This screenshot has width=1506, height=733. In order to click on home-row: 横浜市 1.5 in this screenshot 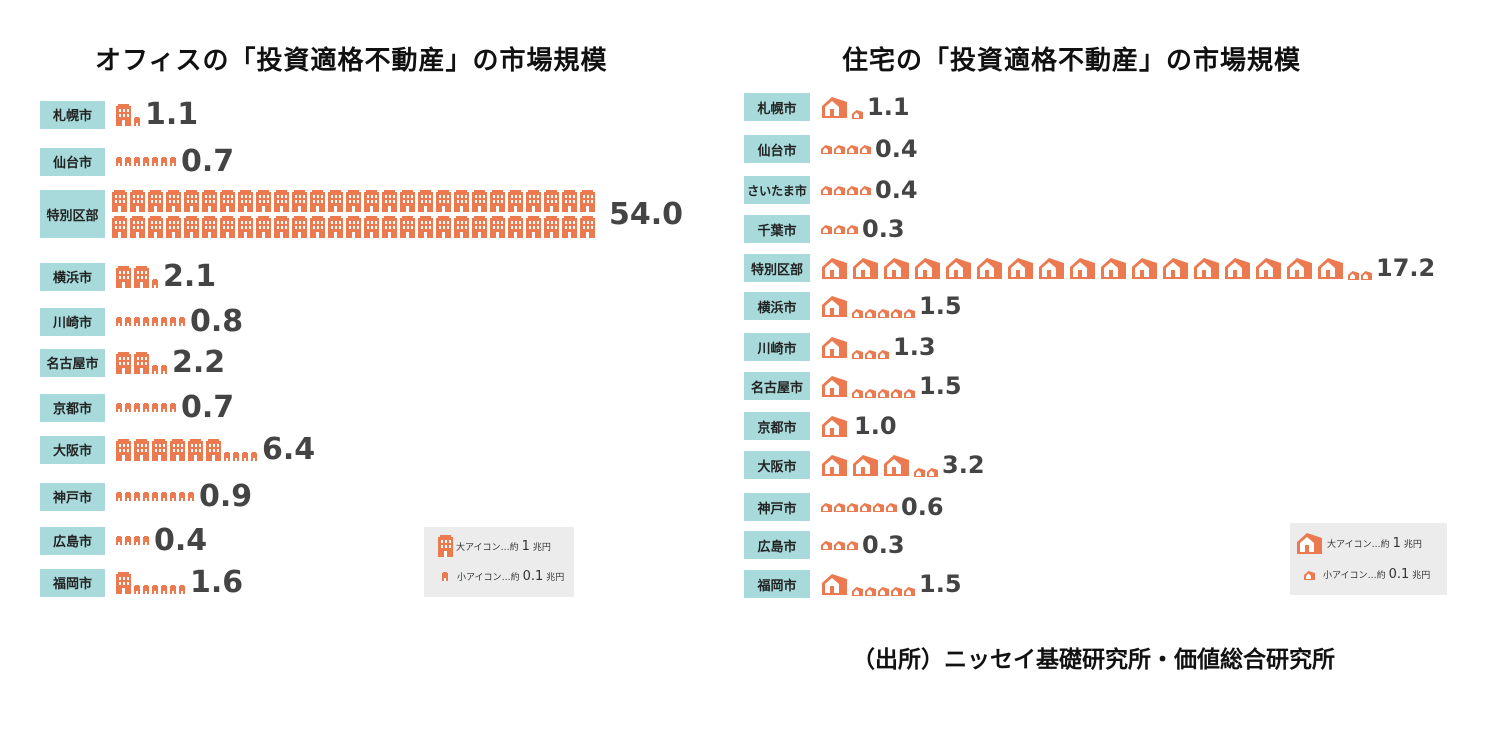, I will do `click(853, 306)`.